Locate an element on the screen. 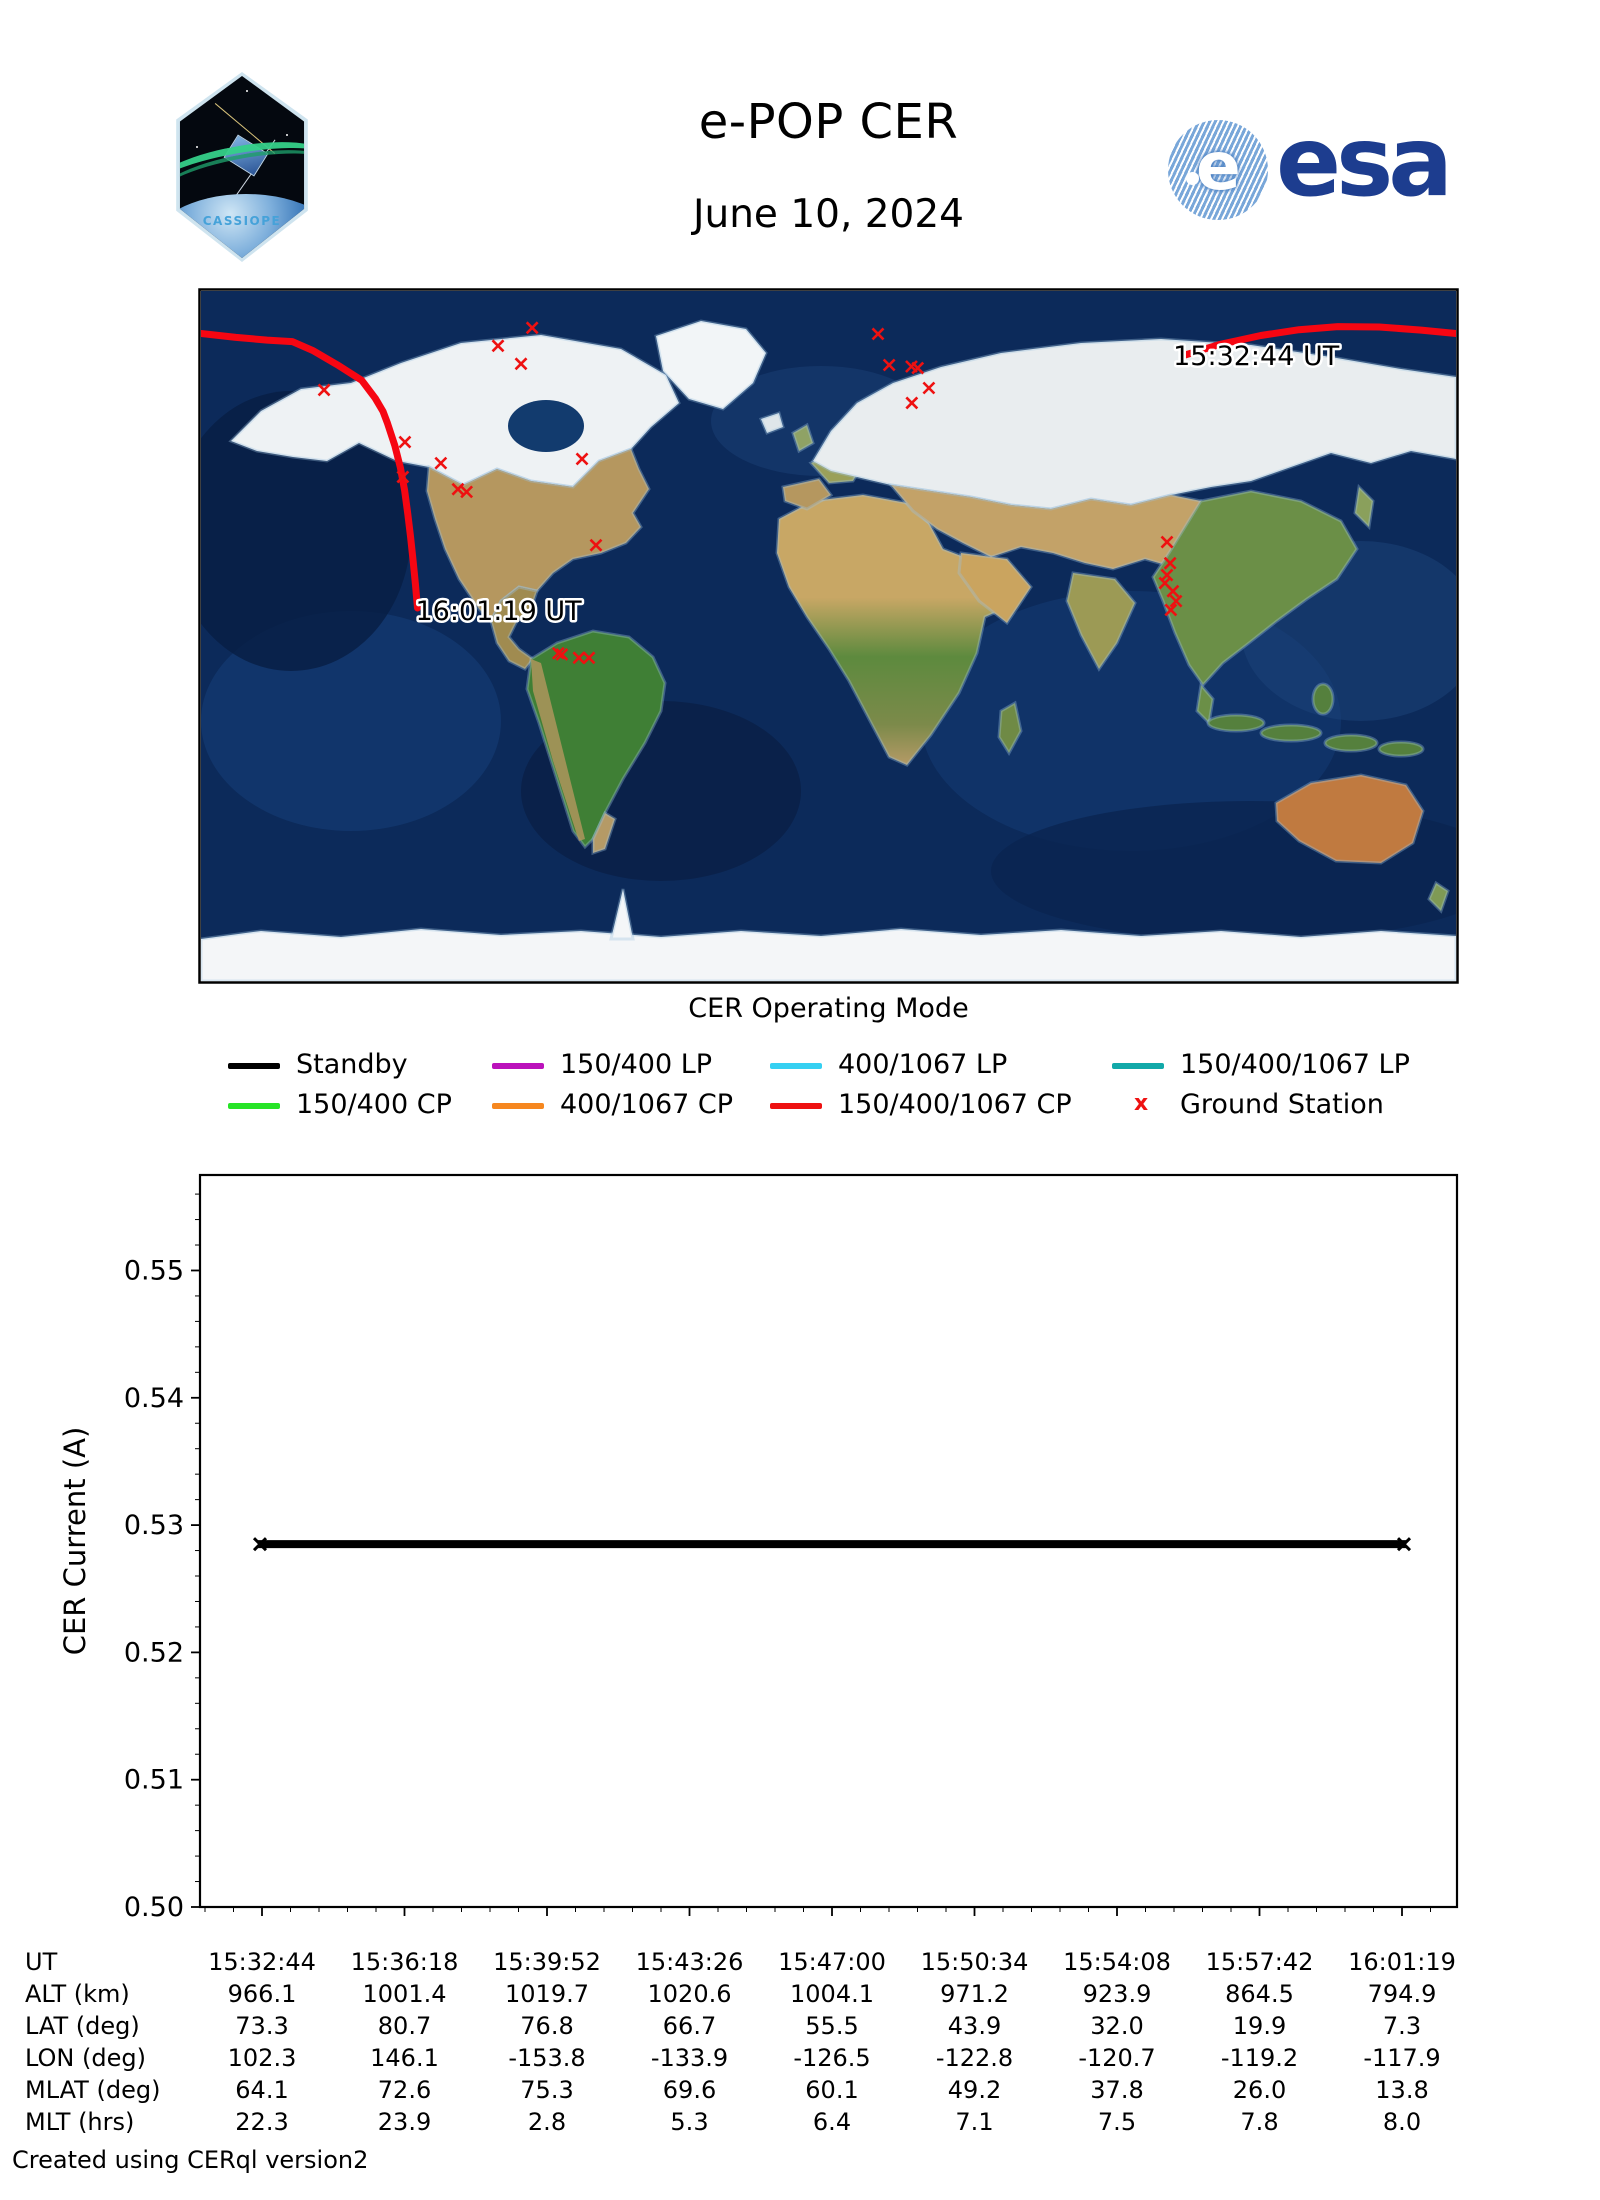 This screenshot has height=2200, width=1600. table-cell: 7.8 is located at coordinates (1259, 2122).